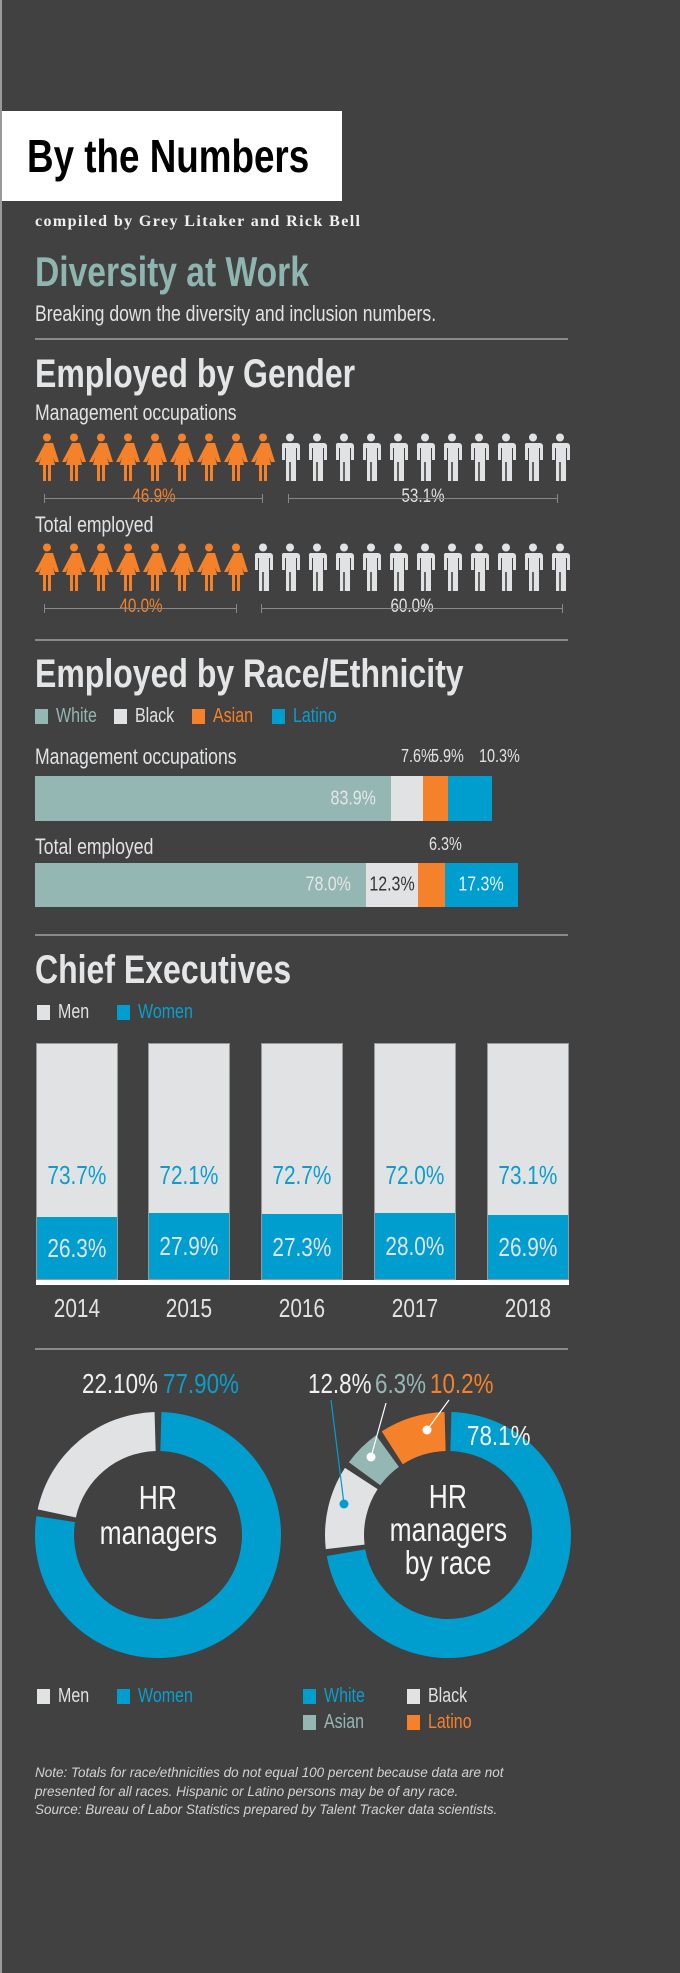 The image size is (680, 1973). I want to click on race-segment-label: 17.3%, so click(481, 884).